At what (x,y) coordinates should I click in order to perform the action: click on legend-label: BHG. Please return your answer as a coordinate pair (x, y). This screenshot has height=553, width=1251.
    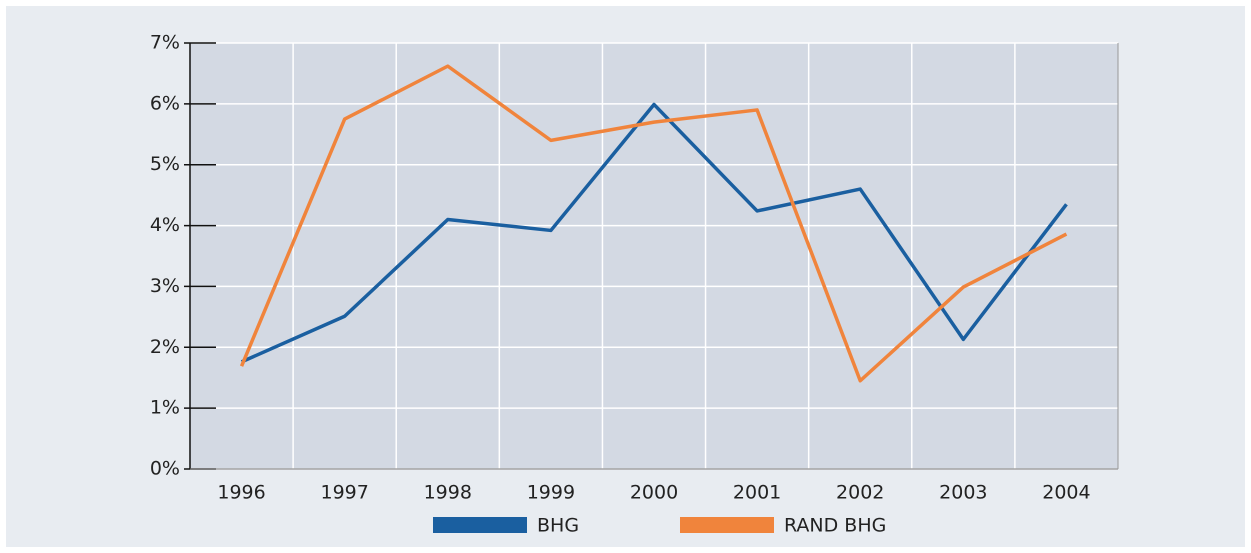
    Looking at the image, I should click on (558, 526).